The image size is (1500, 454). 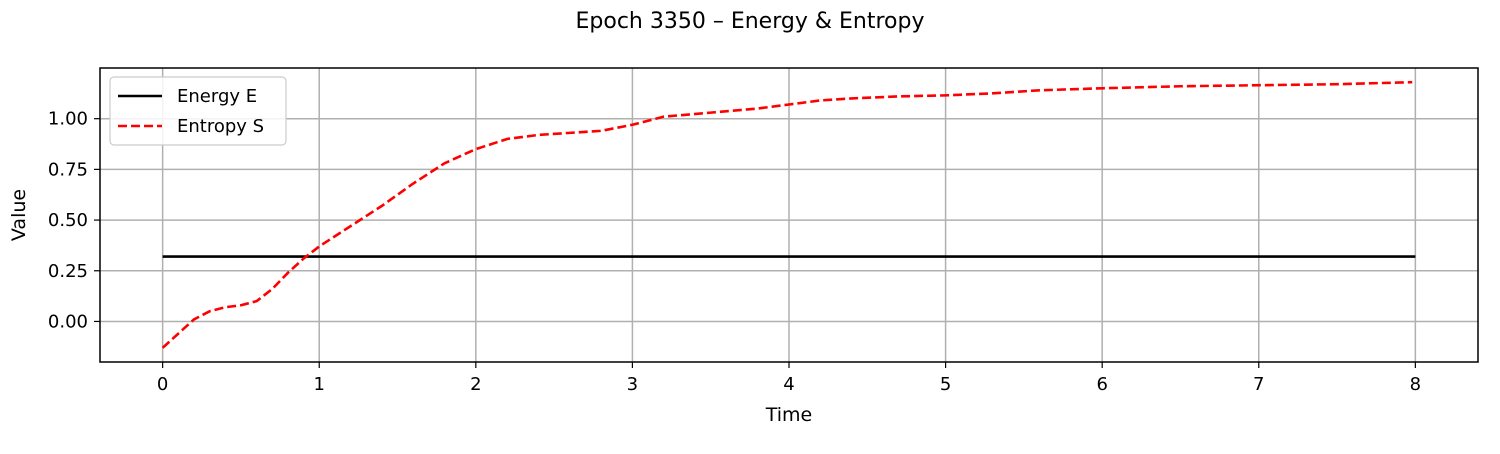 What do you see at coordinates (220, 126) in the screenshot?
I see `legend-label: Entropy S` at bounding box center [220, 126].